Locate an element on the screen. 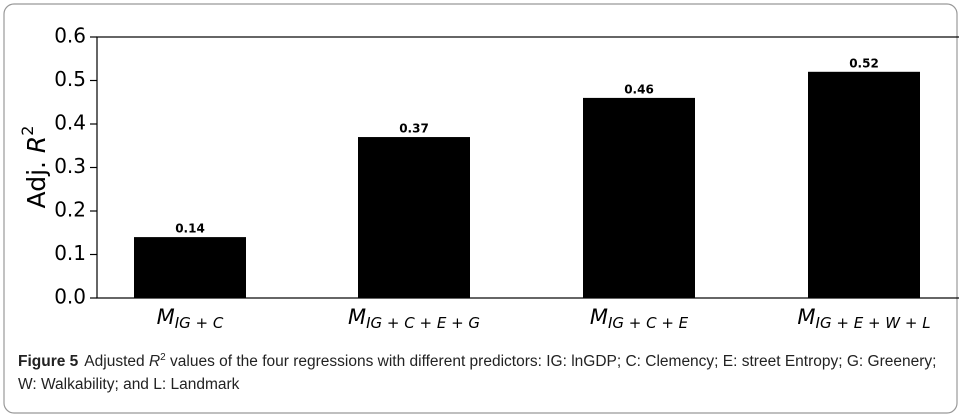 This screenshot has height=418, width=959. y-tick-label: 0.0 is located at coordinates (70, 297).